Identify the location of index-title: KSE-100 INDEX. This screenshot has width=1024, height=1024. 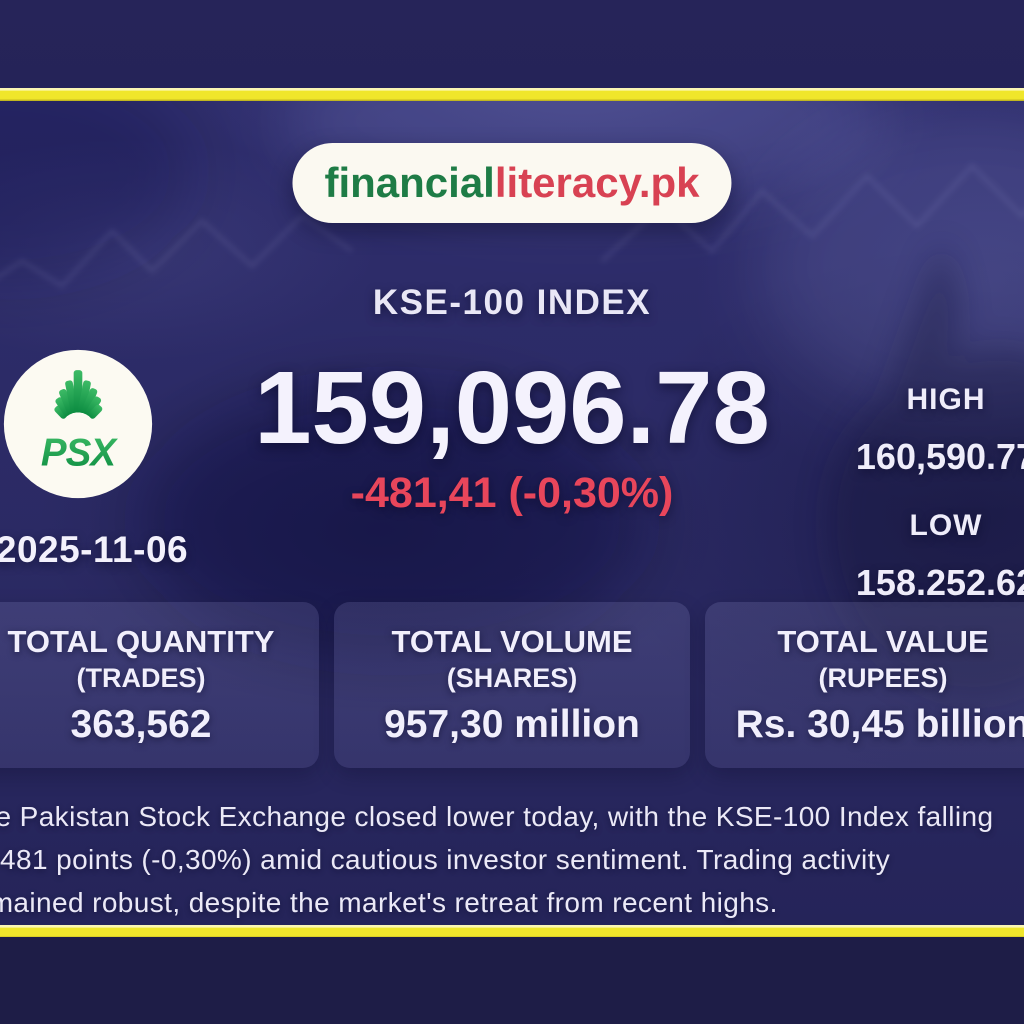
(512, 302).